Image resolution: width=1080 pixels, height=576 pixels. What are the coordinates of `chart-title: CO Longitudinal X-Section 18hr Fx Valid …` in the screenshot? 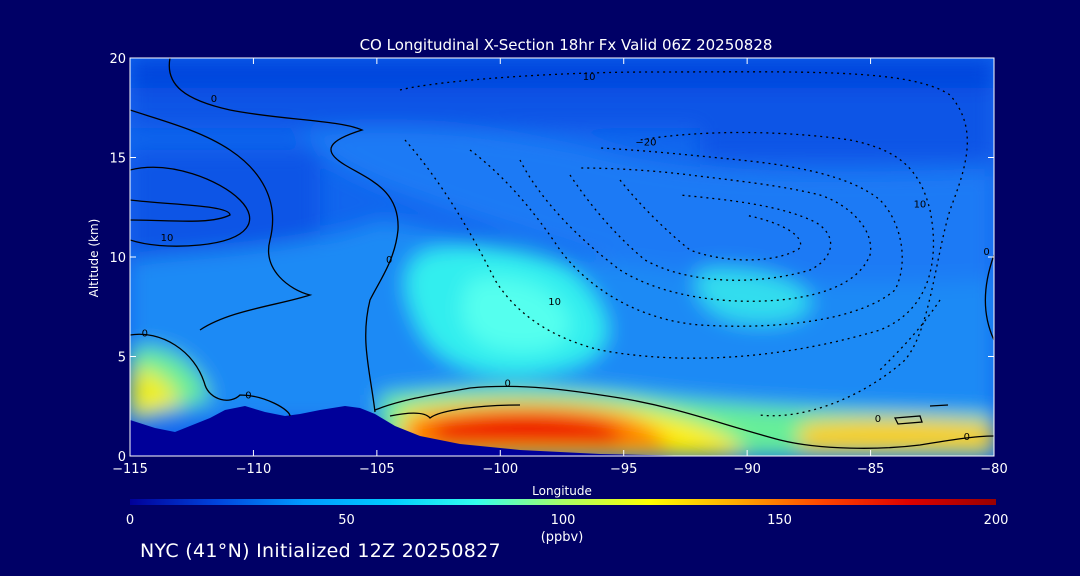 It's located at (566, 45).